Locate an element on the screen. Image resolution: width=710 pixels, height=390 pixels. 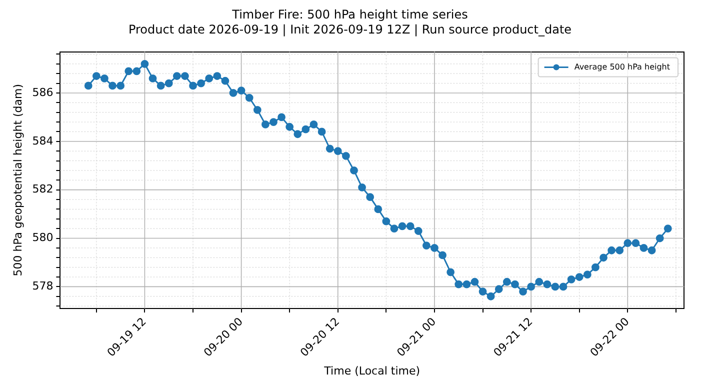
y-tick-label: 578 is located at coordinates (43, 286).